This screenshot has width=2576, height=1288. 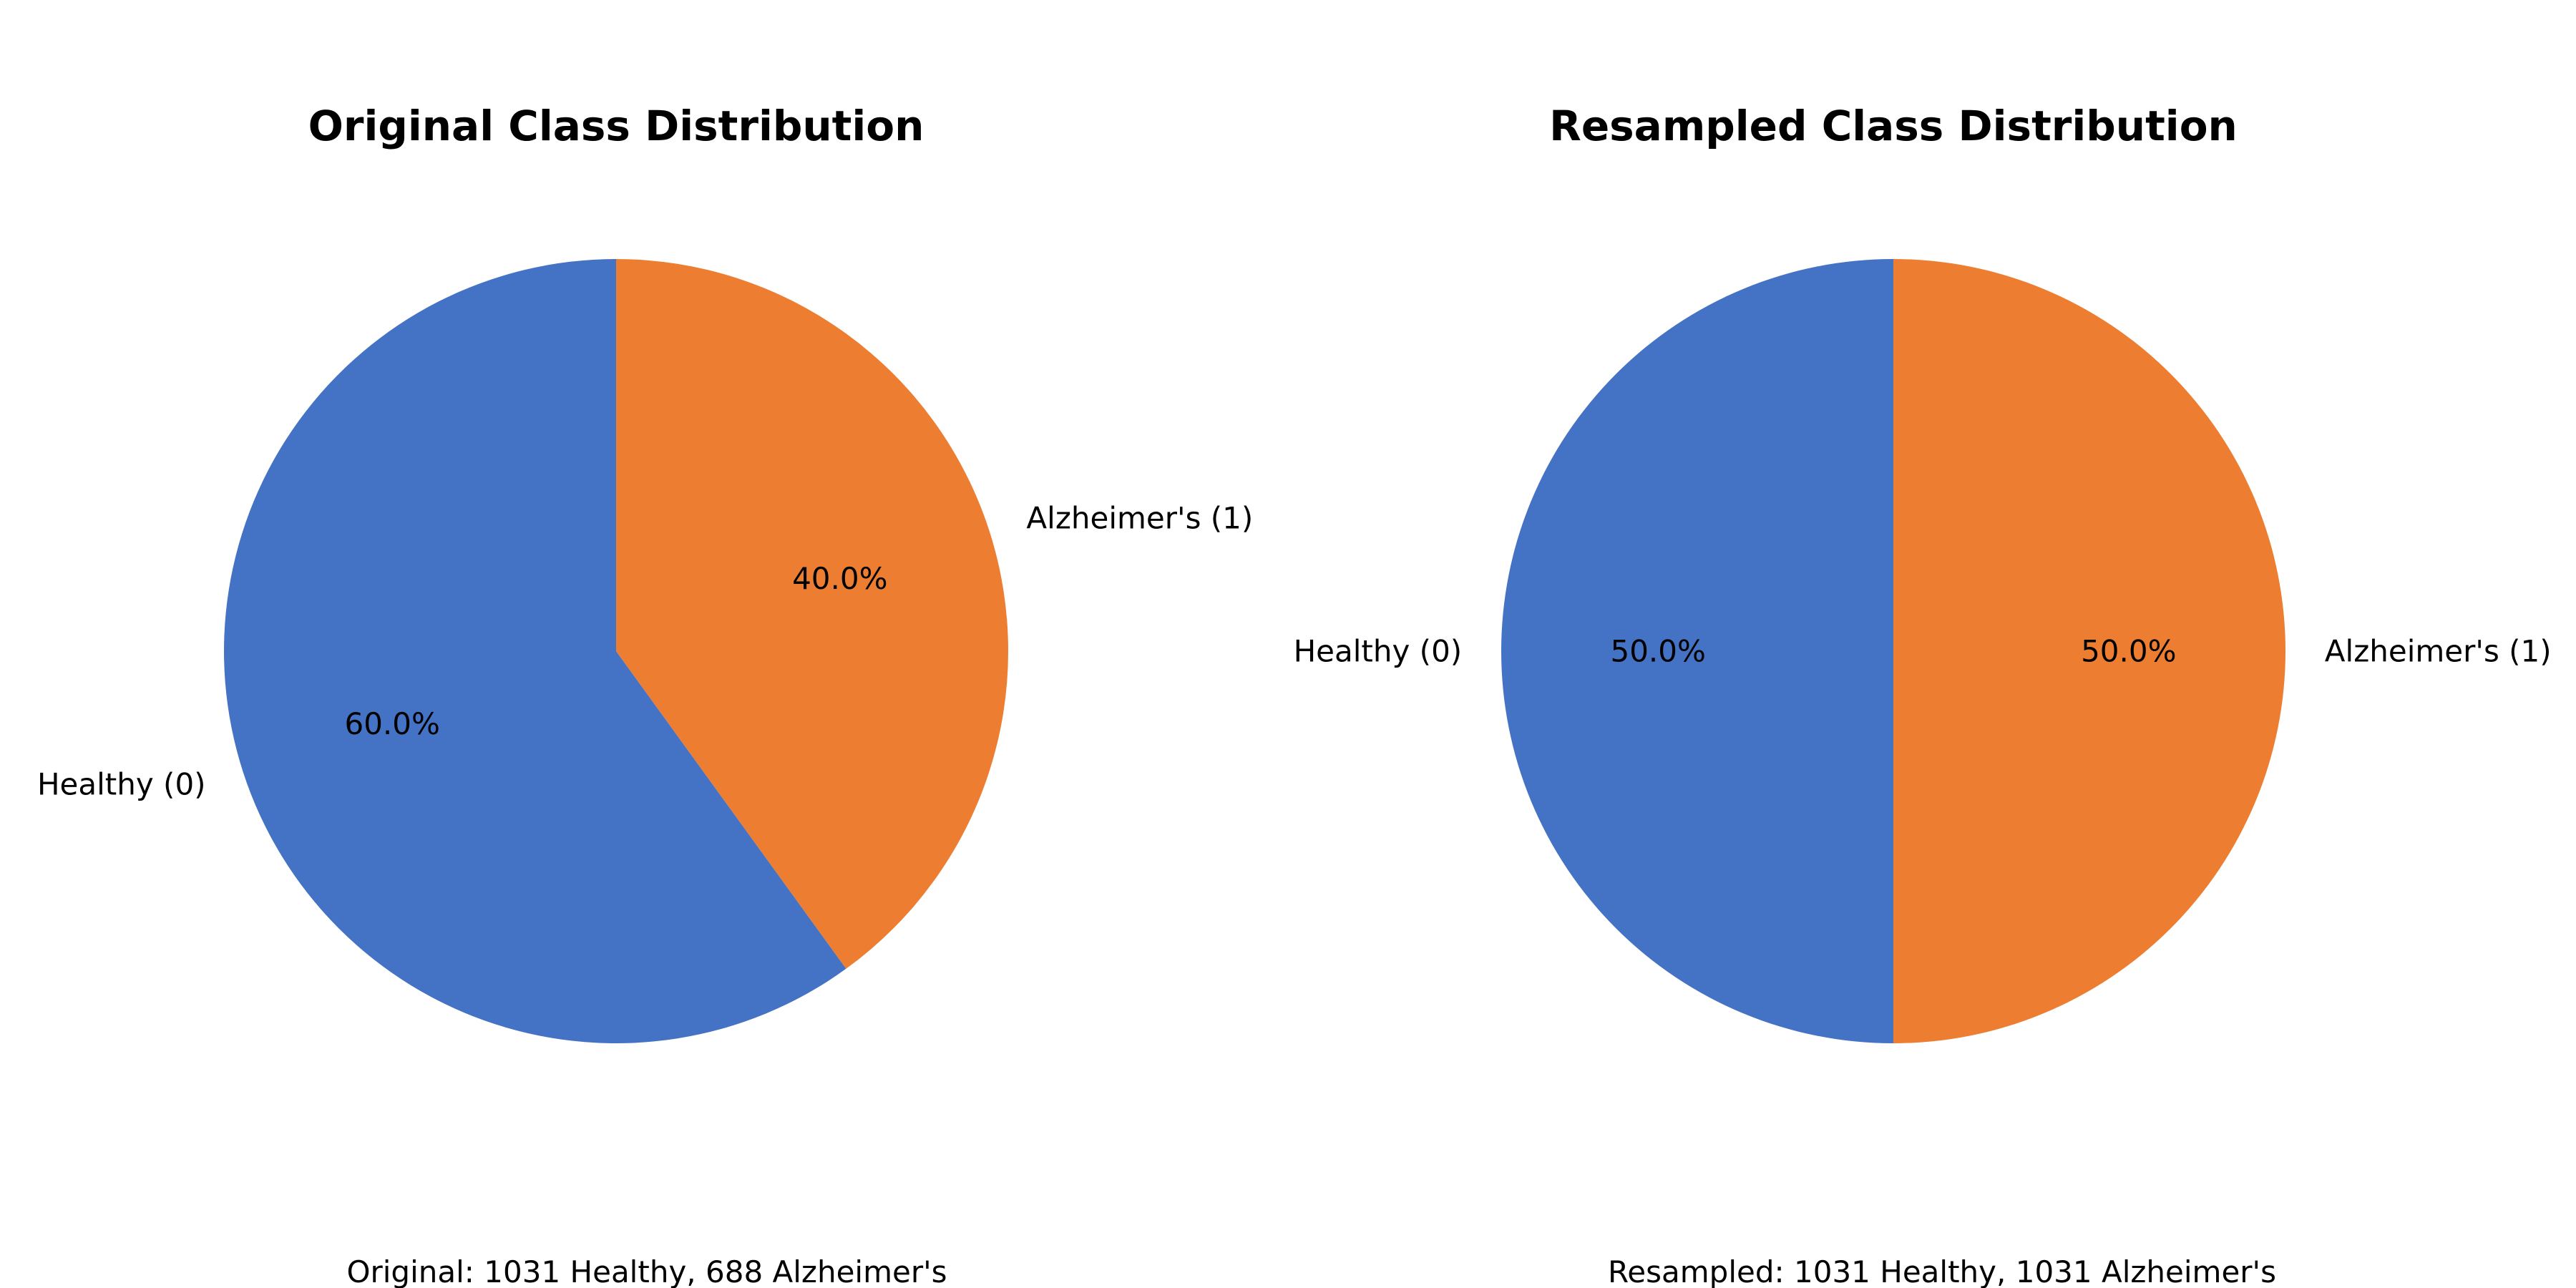 I want to click on percent-label-healthy-0: 60.0%, so click(x=391, y=723).